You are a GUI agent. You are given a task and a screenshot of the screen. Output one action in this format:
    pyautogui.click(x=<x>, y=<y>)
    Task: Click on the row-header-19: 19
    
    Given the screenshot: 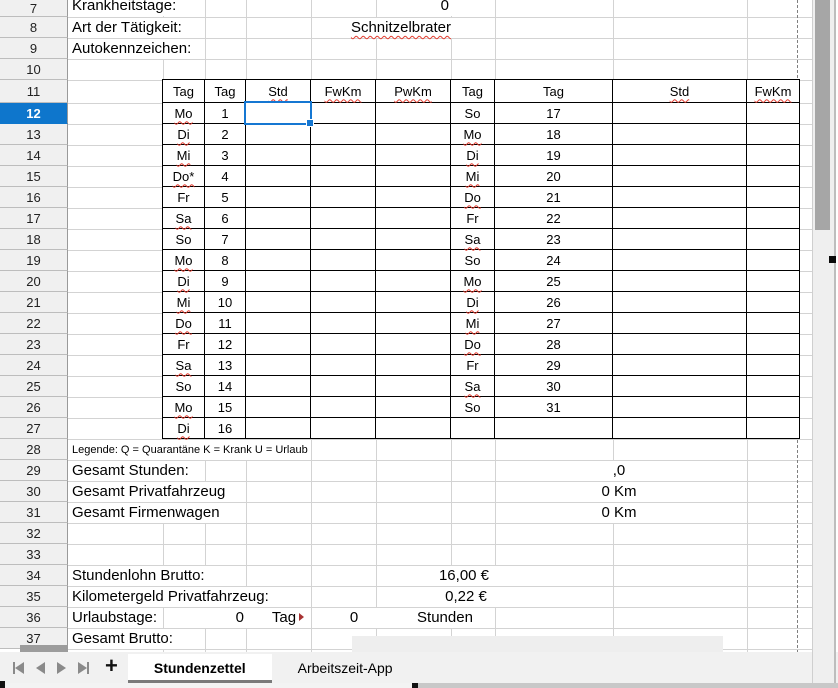 What is the action you would take?
    pyautogui.click(x=34, y=260)
    